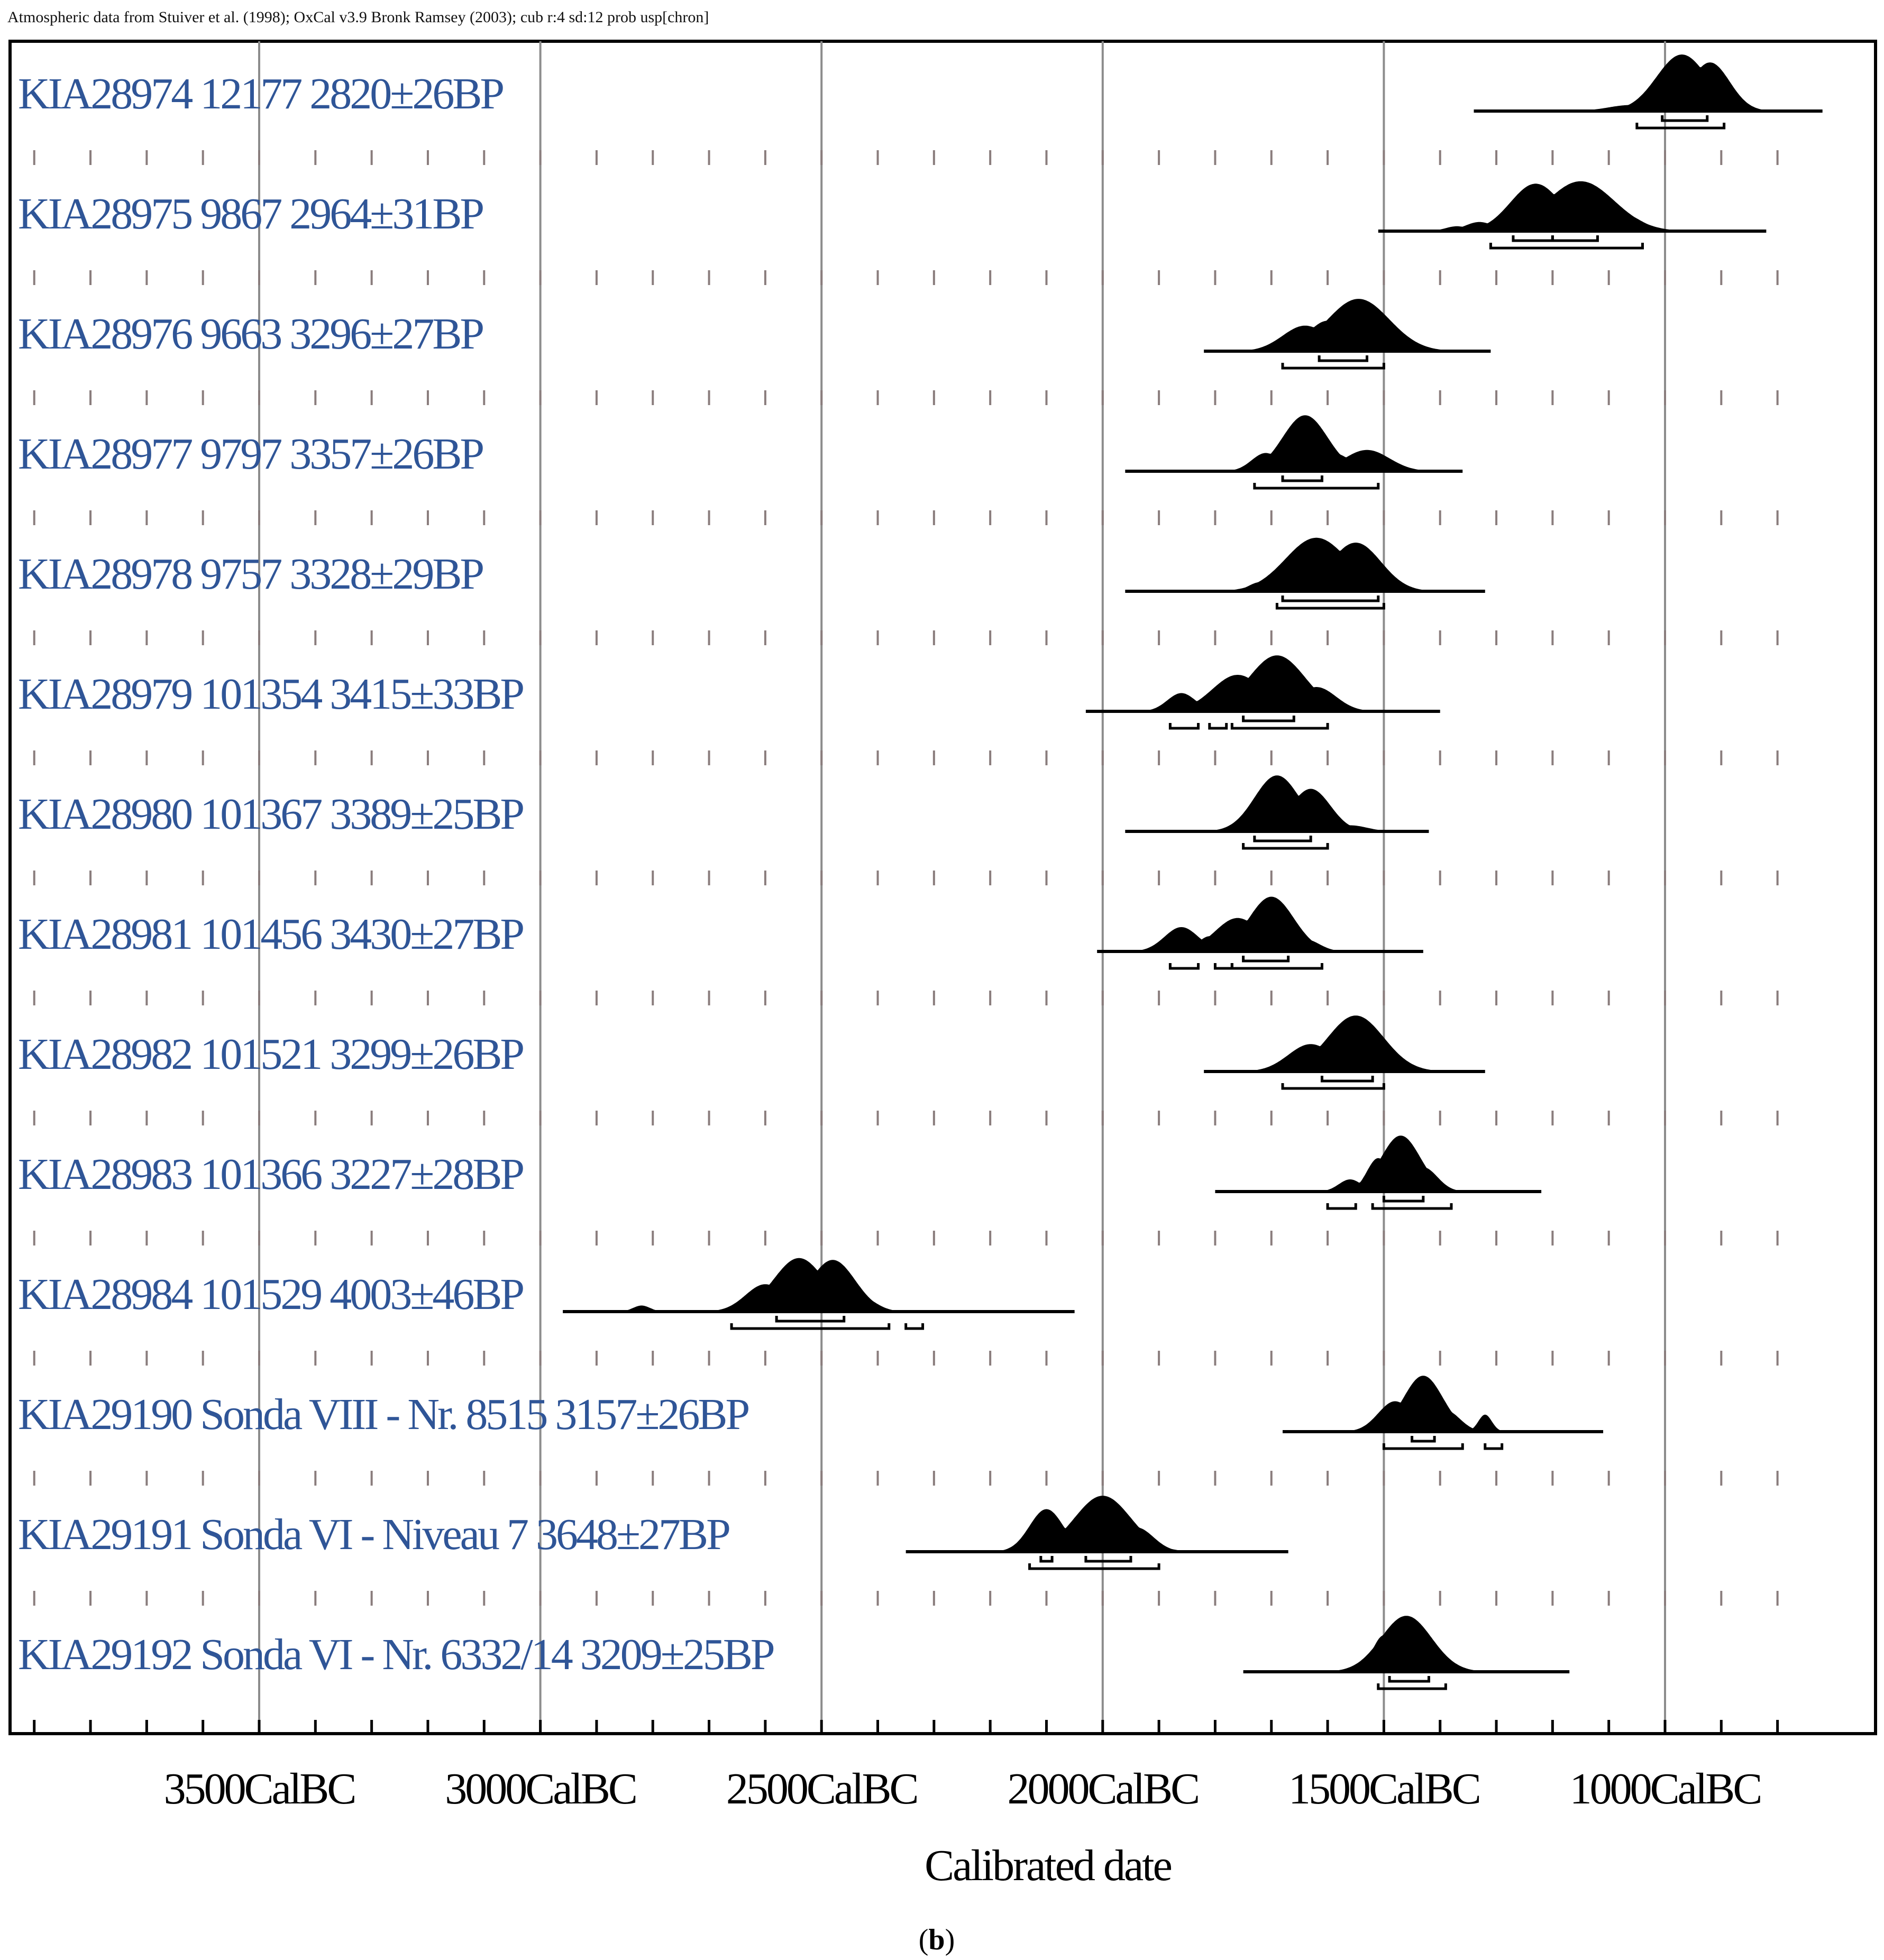  Describe the element at coordinates (1048, 1865) in the screenshot. I see `x-axis-title: Calibrated date` at that location.